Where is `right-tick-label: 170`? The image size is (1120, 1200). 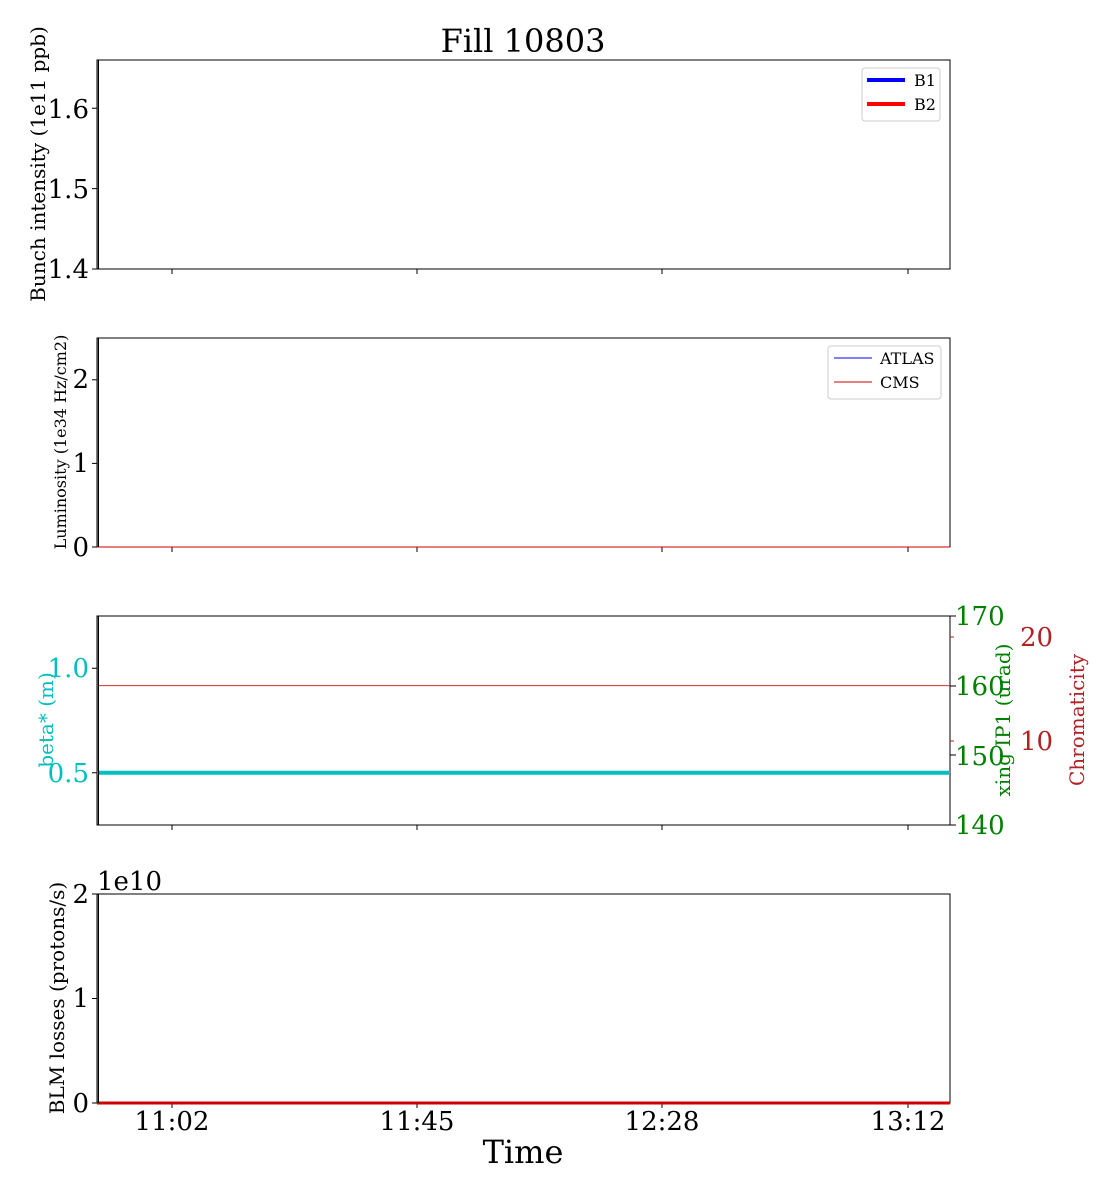
right-tick-label: 170 is located at coordinates (980, 617).